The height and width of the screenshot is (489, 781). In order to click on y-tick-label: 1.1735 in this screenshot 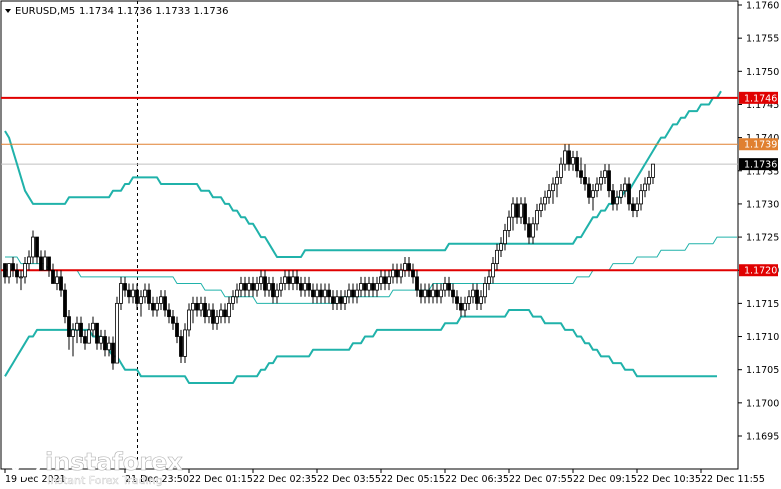, I will do `click(762, 171)`.